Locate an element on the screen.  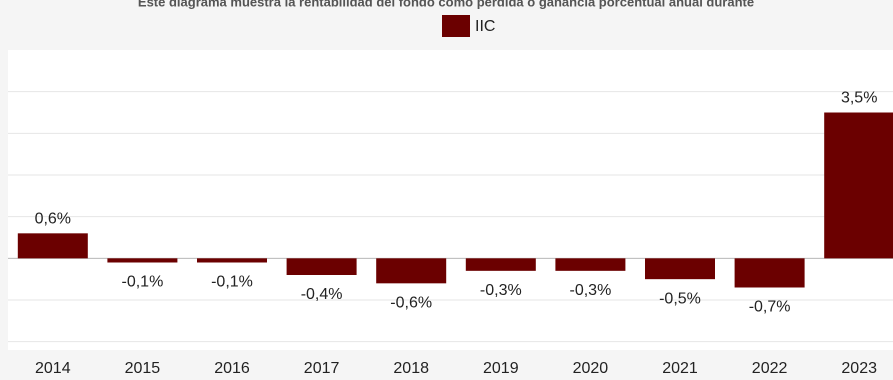
data-label: -0,4% is located at coordinates (322, 294).